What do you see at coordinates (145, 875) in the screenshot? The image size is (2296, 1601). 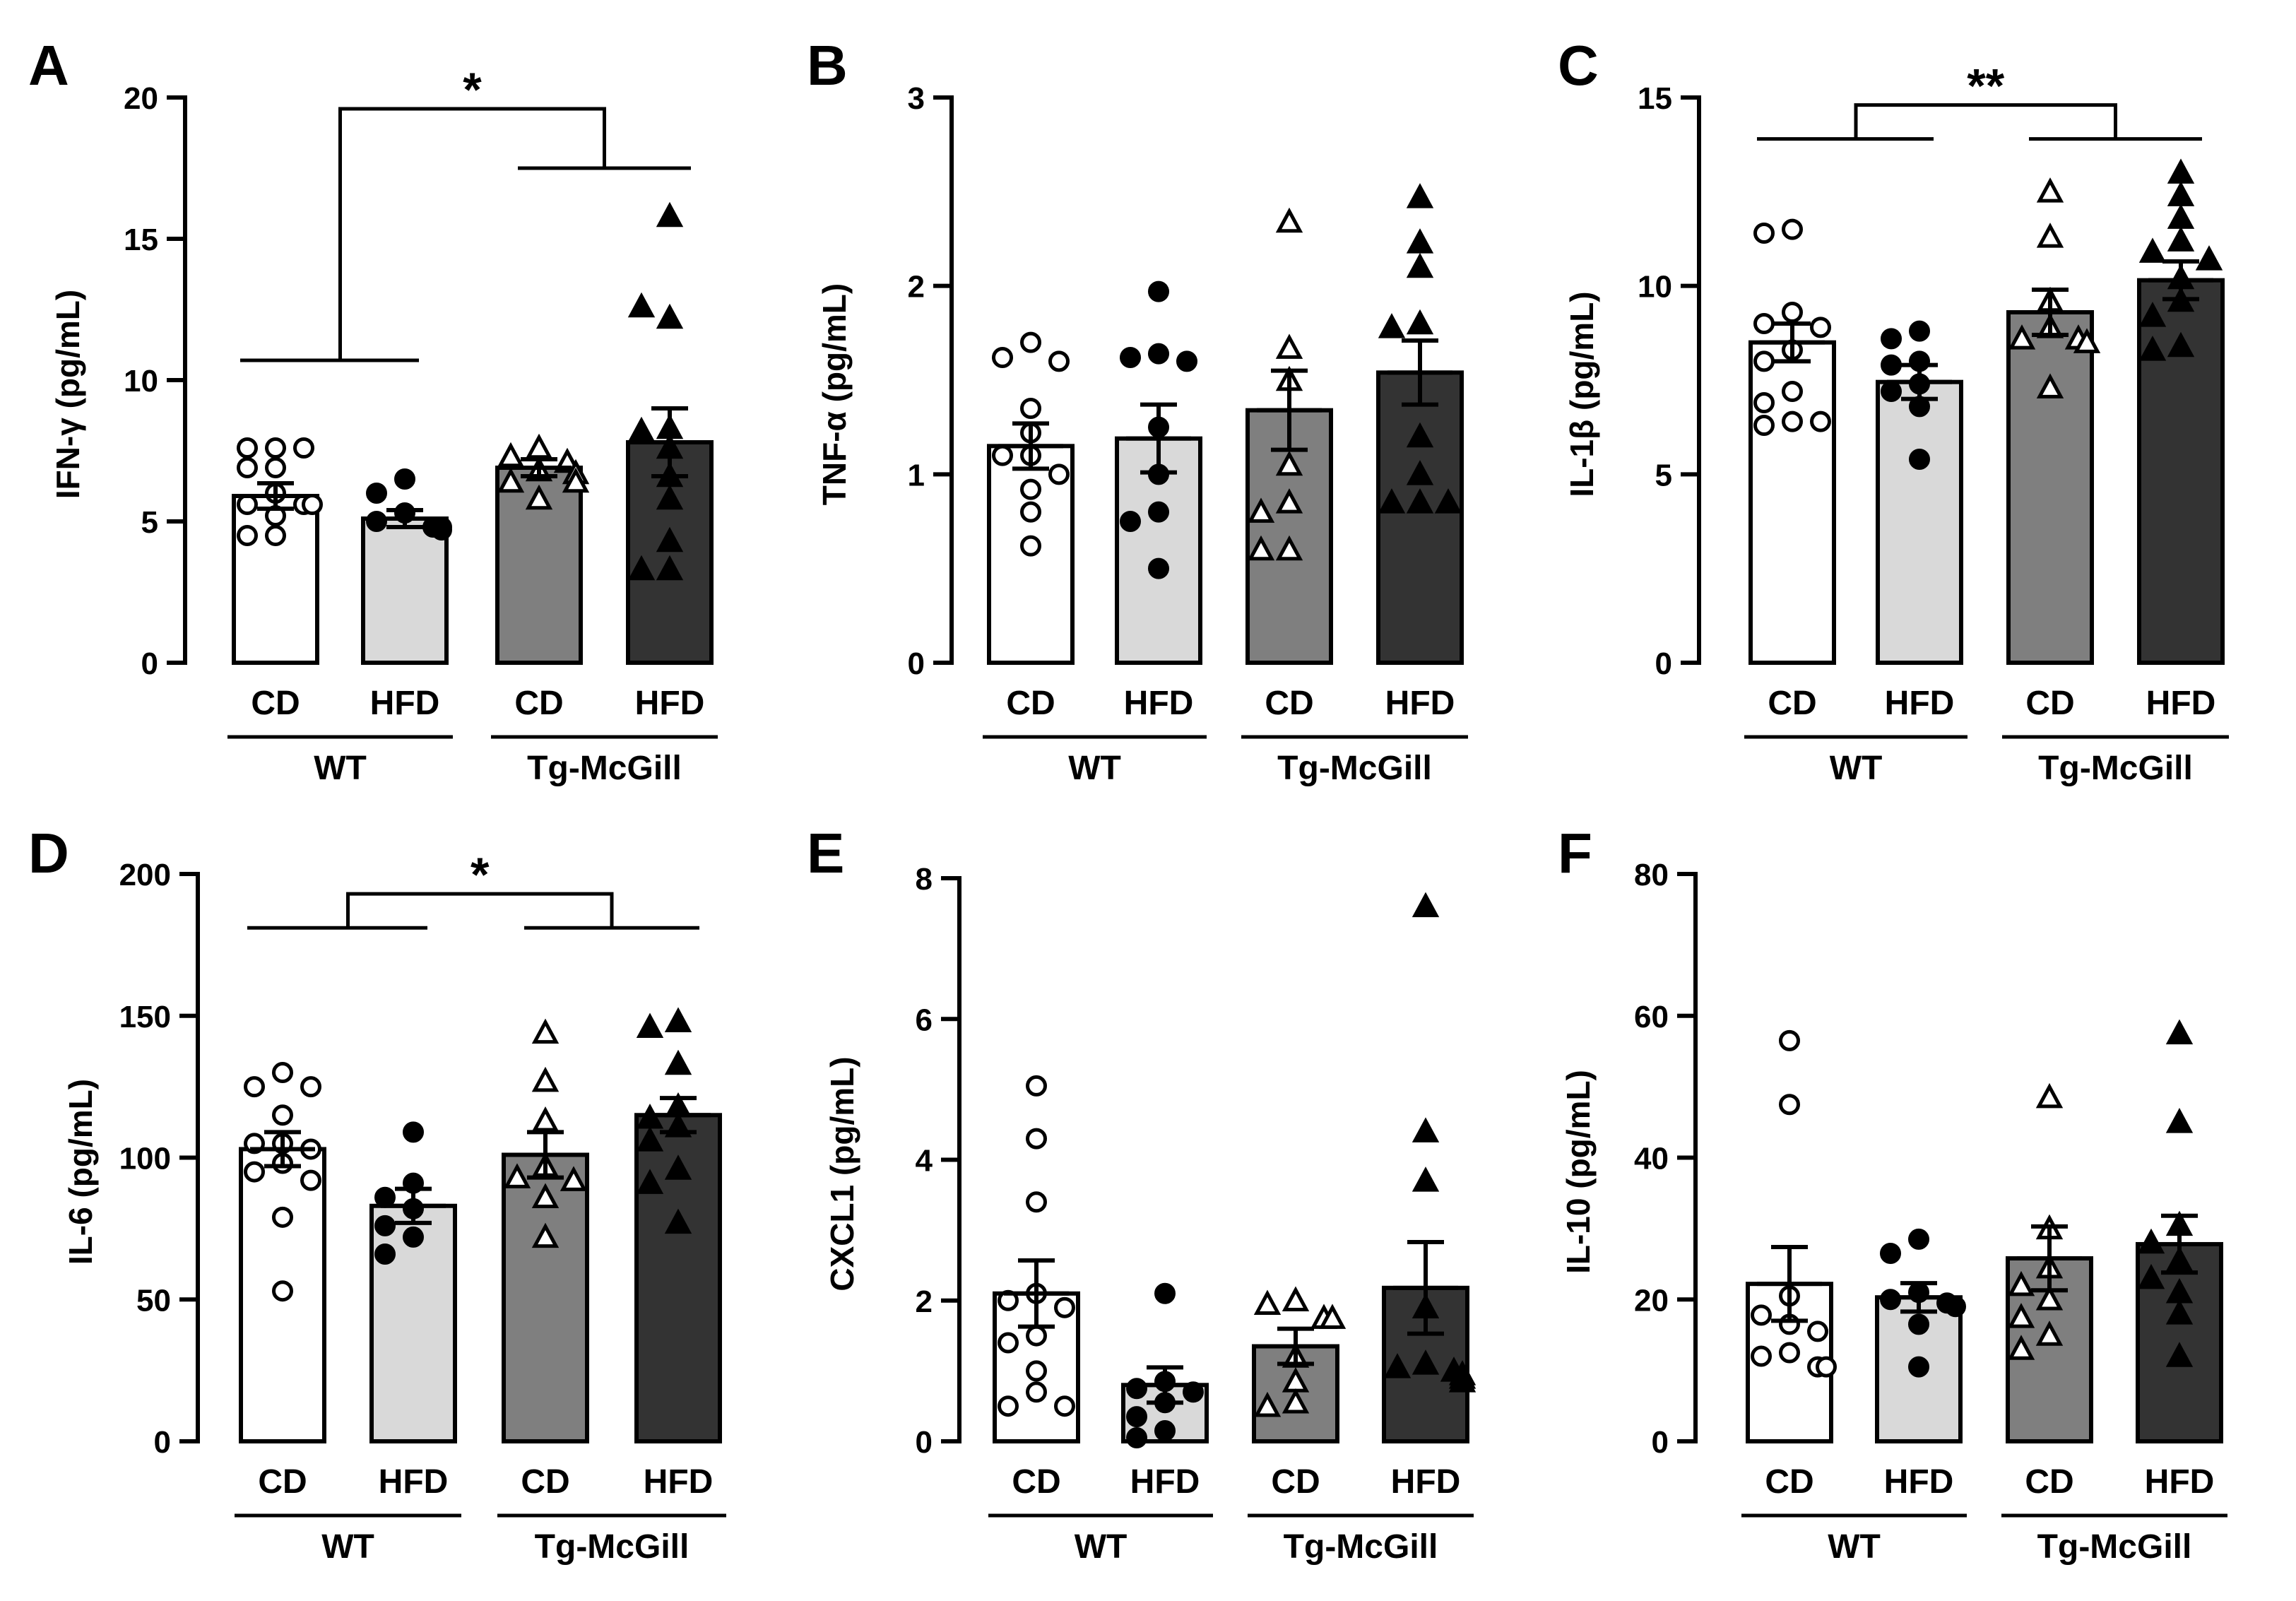 I see `y-tick-label: 200` at bounding box center [145, 875].